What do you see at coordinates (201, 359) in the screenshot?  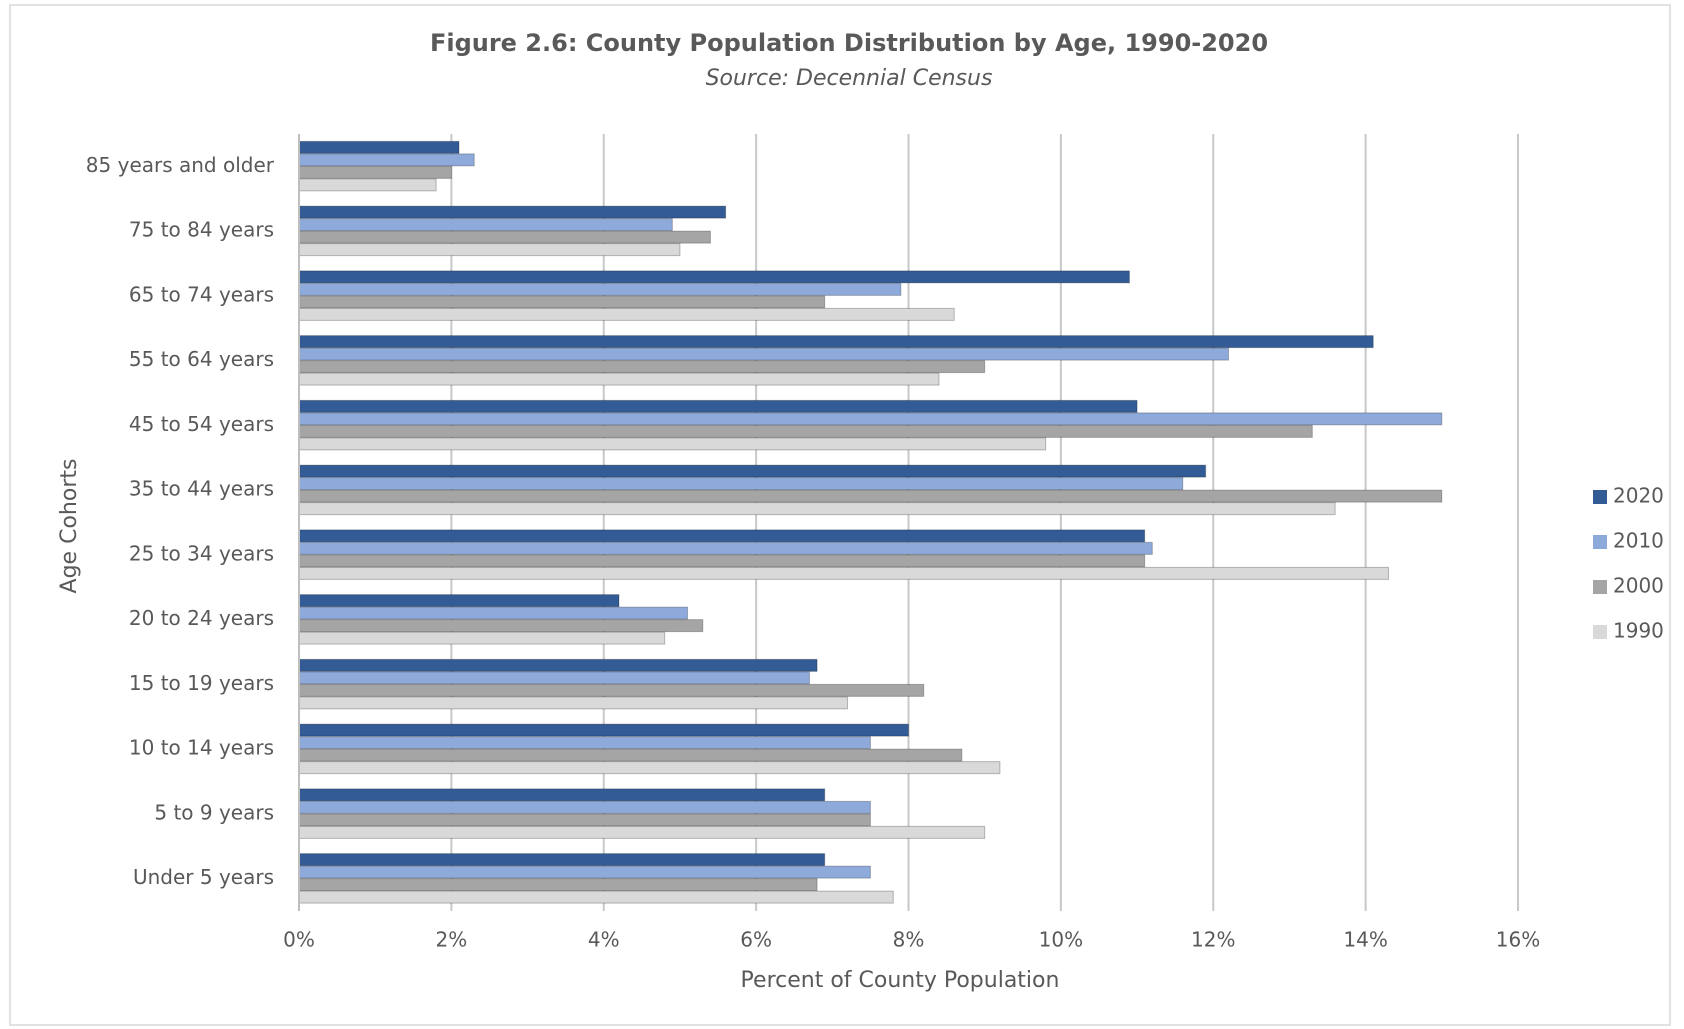 I see `y-tick-label: 55 to 64 years` at bounding box center [201, 359].